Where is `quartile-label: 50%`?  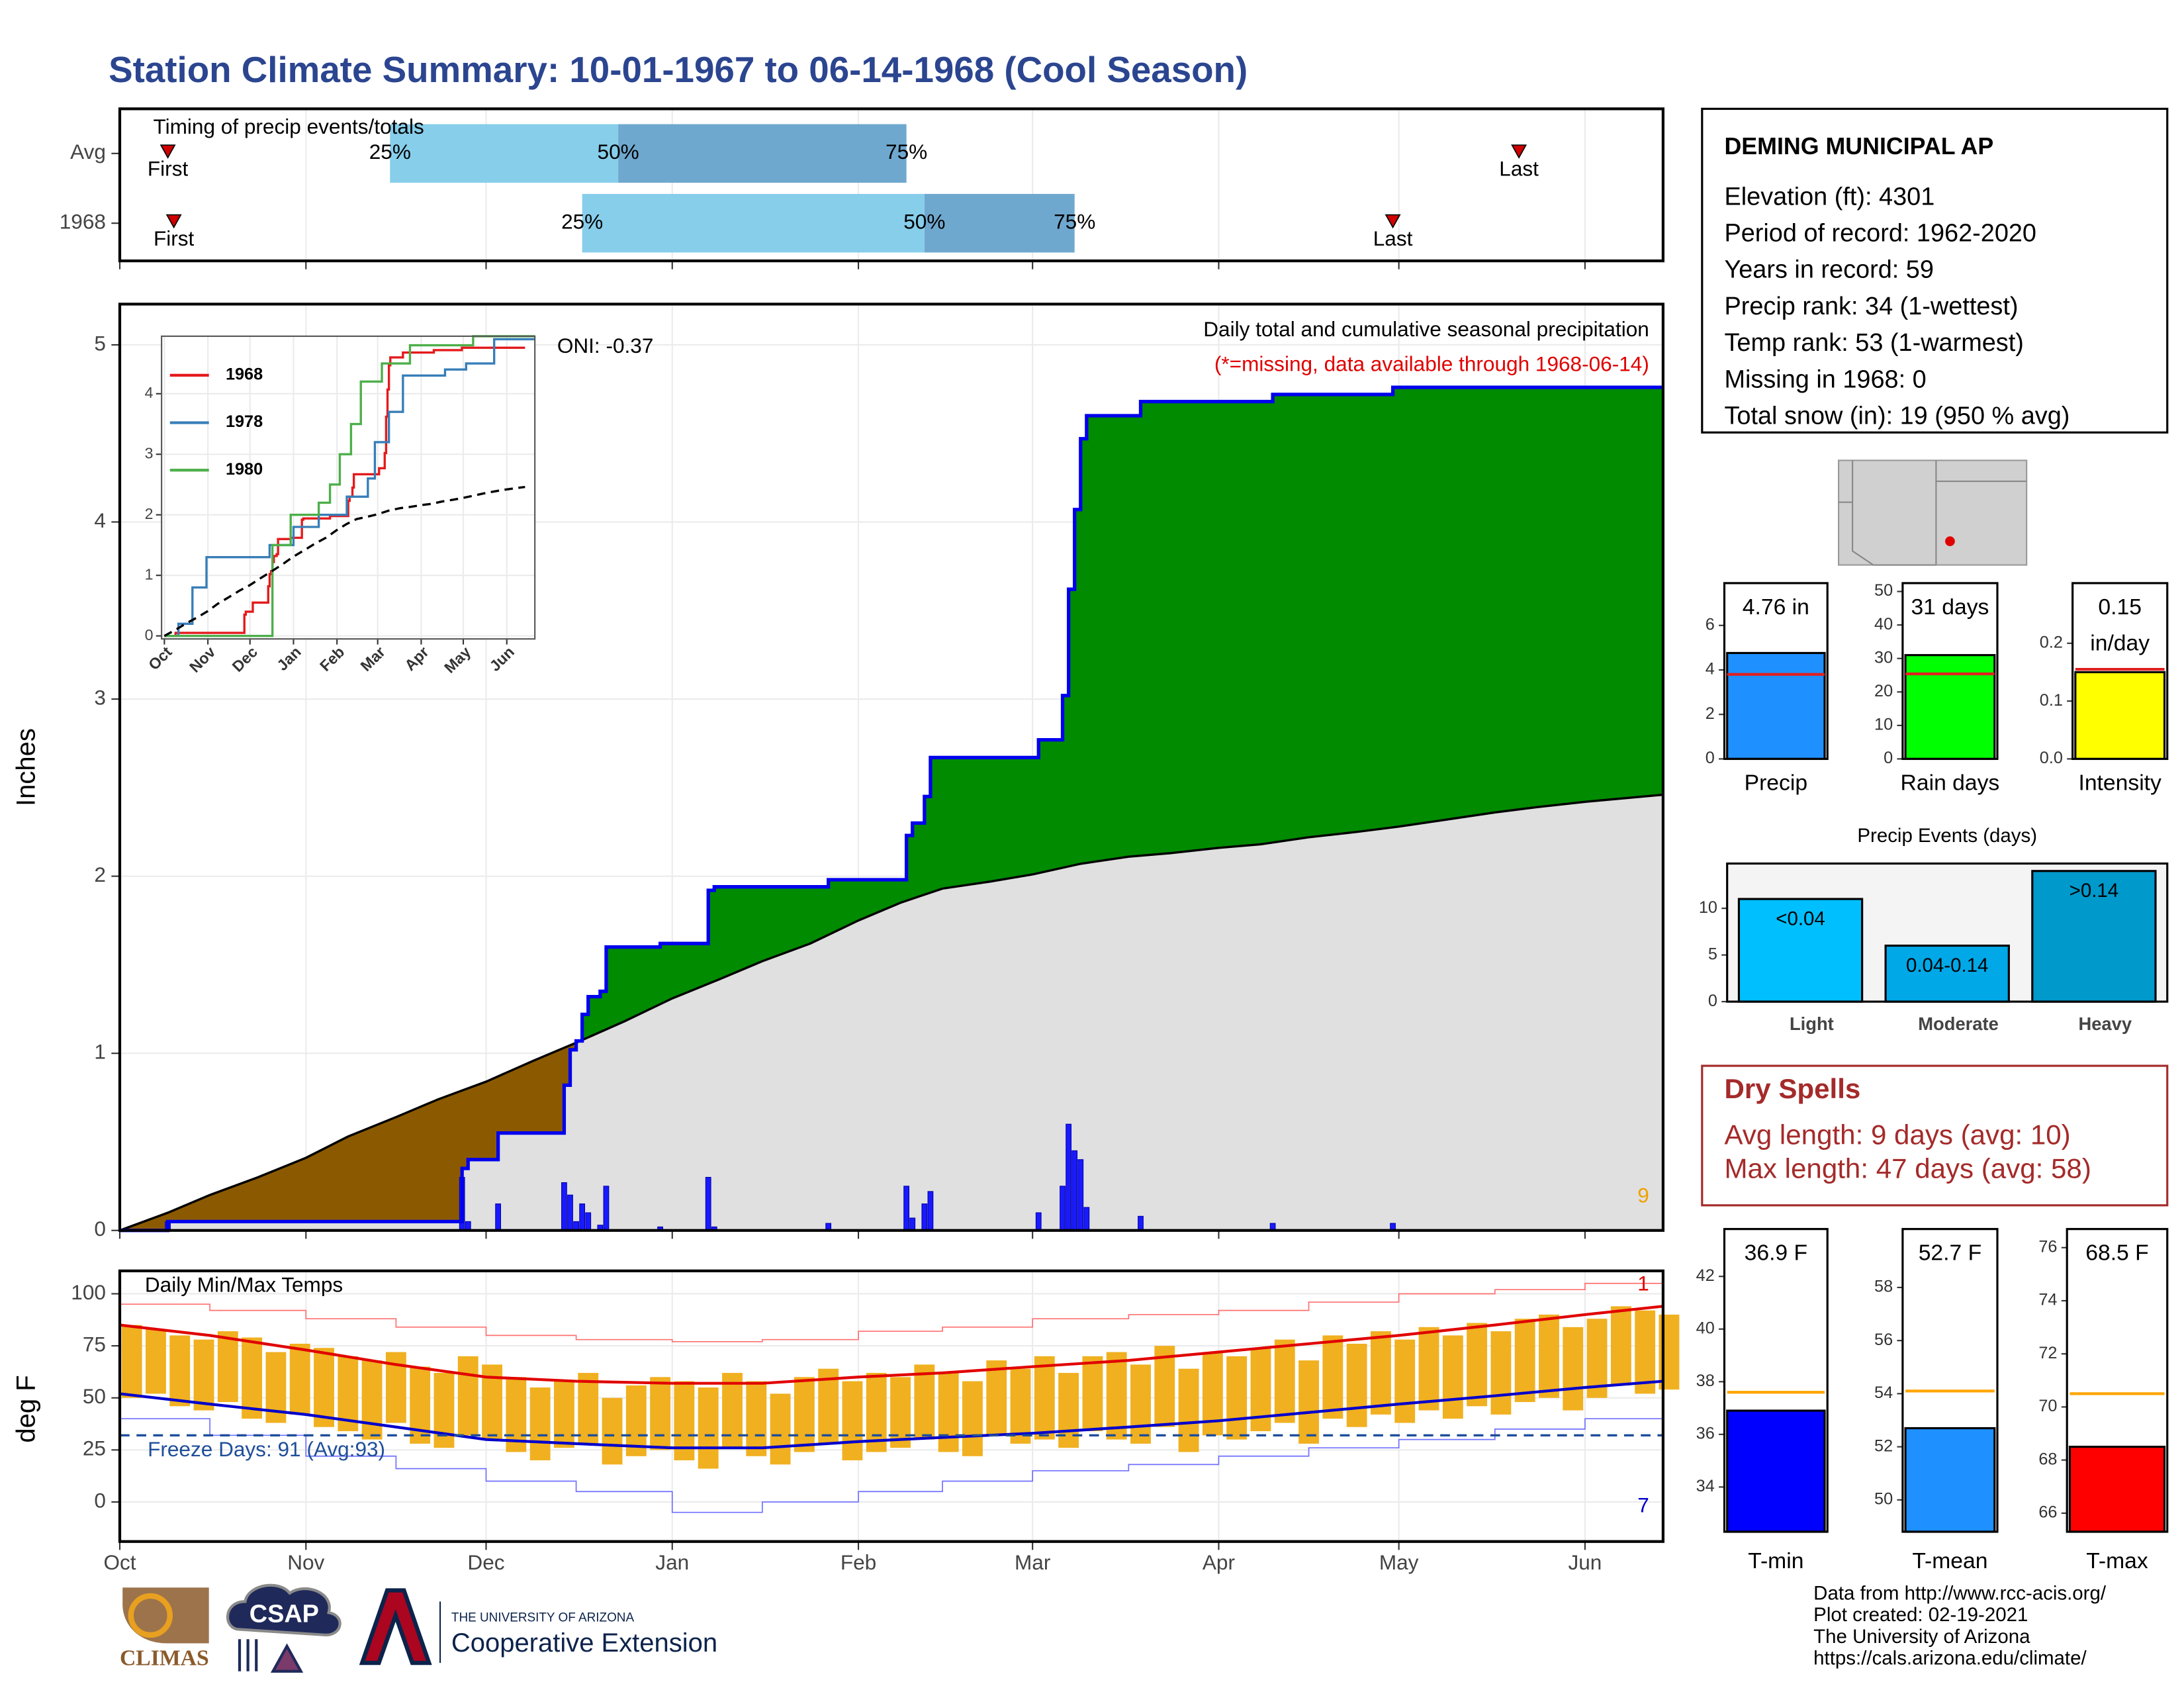 quartile-label: 50% is located at coordinates (924, 222).